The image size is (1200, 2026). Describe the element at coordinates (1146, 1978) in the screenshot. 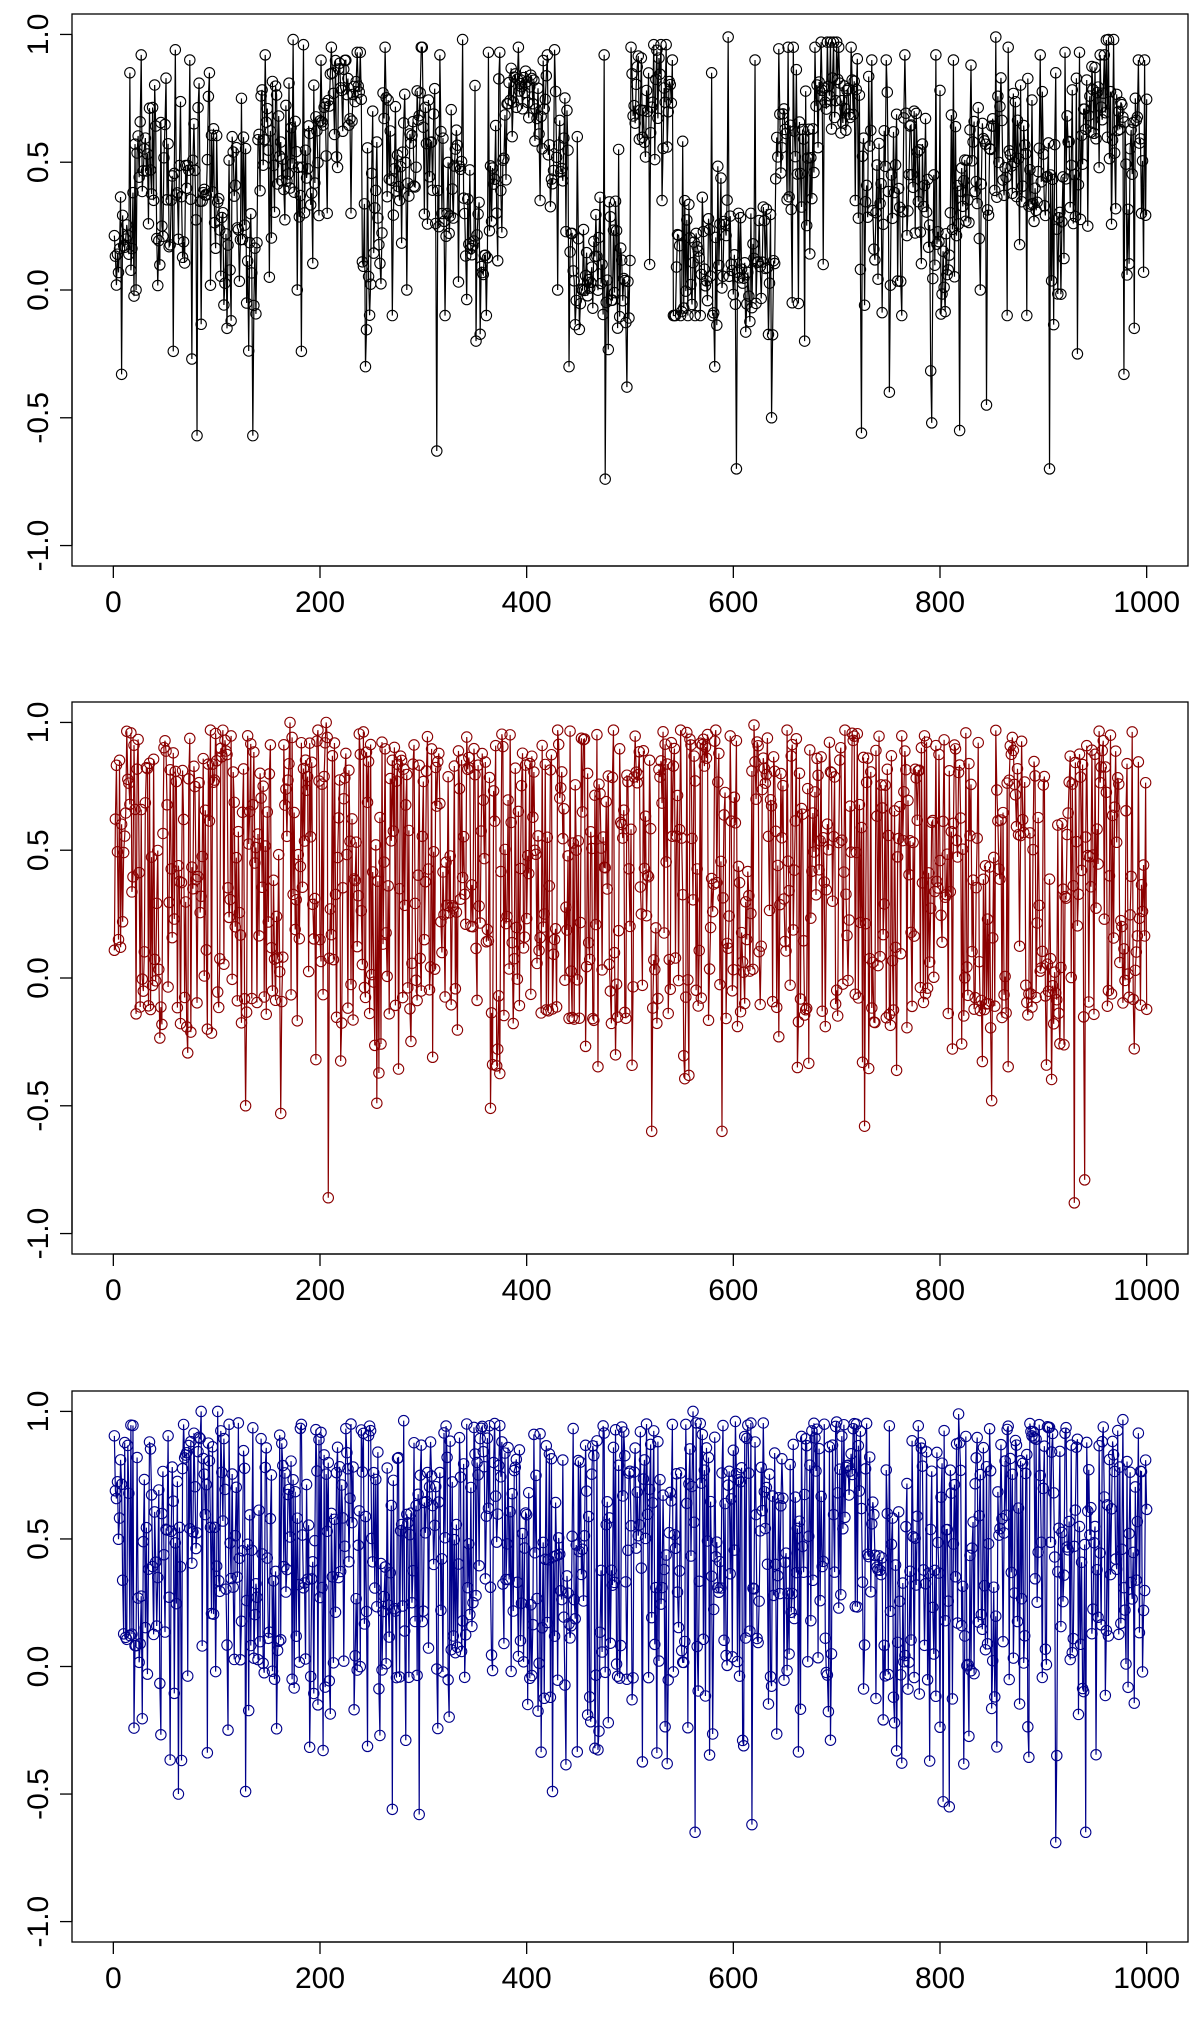

I see `x-tick-label: 1000` at that location.